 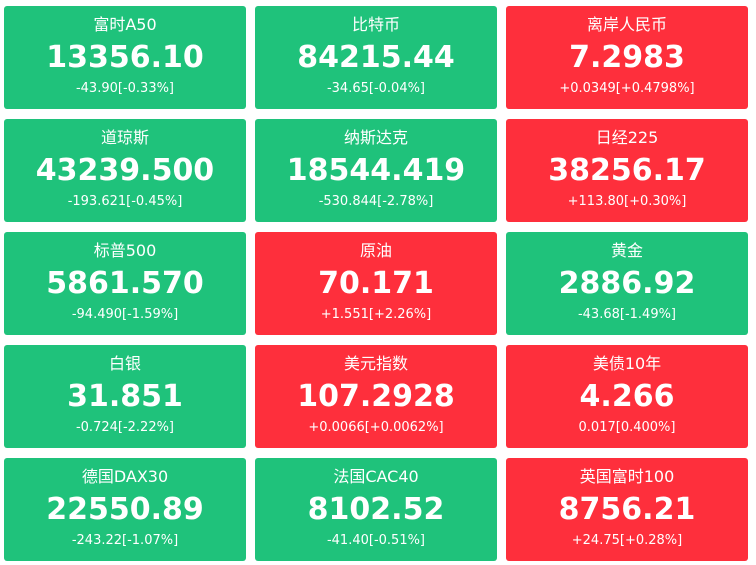 What do you see at coordinates (124, 363) in the screenshot?
I see `quote-name: 白银` at bounding box center [124, 363].